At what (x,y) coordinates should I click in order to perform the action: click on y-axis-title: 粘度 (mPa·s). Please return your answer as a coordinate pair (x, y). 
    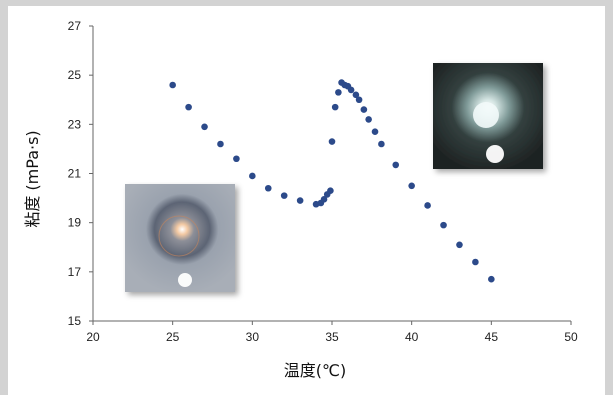
    Looking at the image, I should click on (32, 178).